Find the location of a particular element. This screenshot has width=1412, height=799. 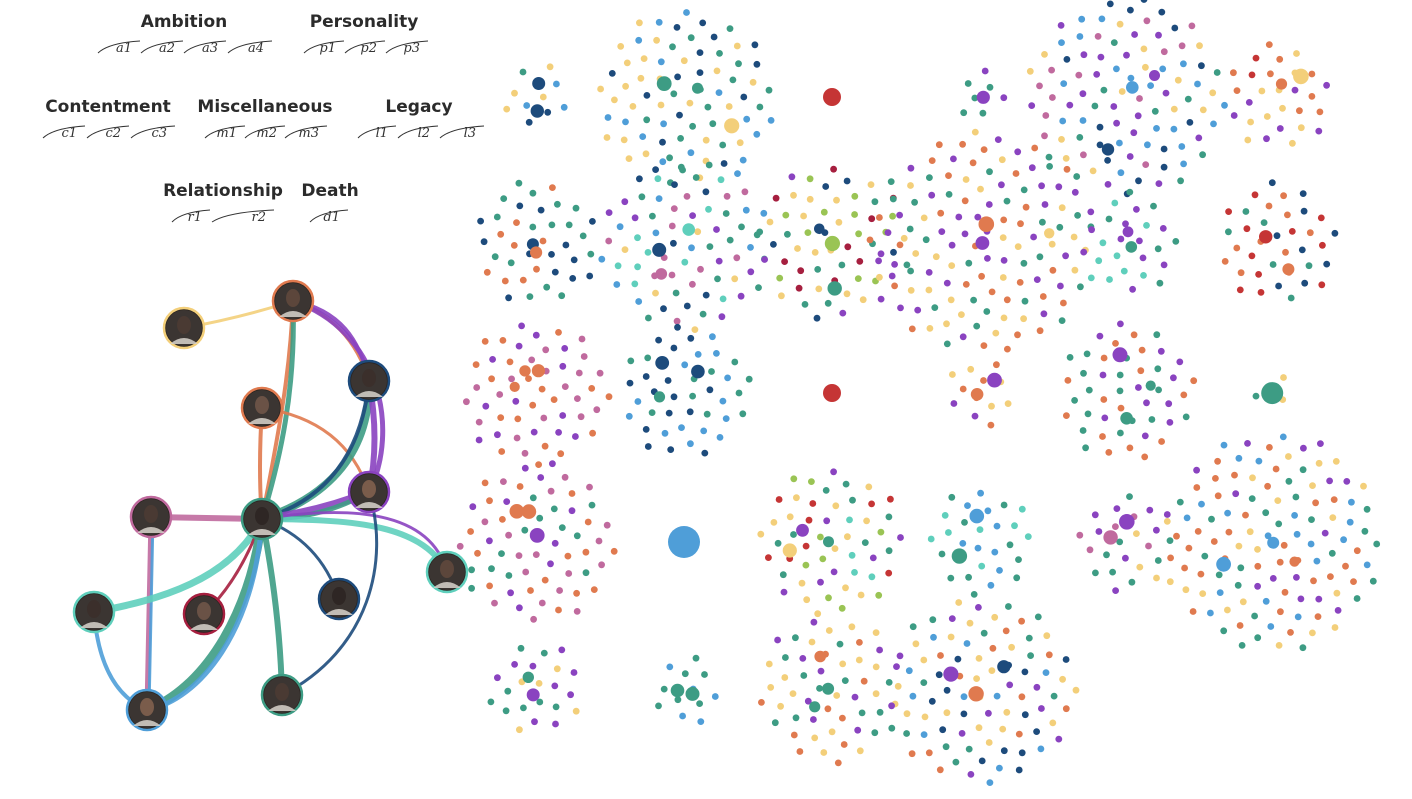

theme-label-m3: m3 is located at coordinates (308, 133).